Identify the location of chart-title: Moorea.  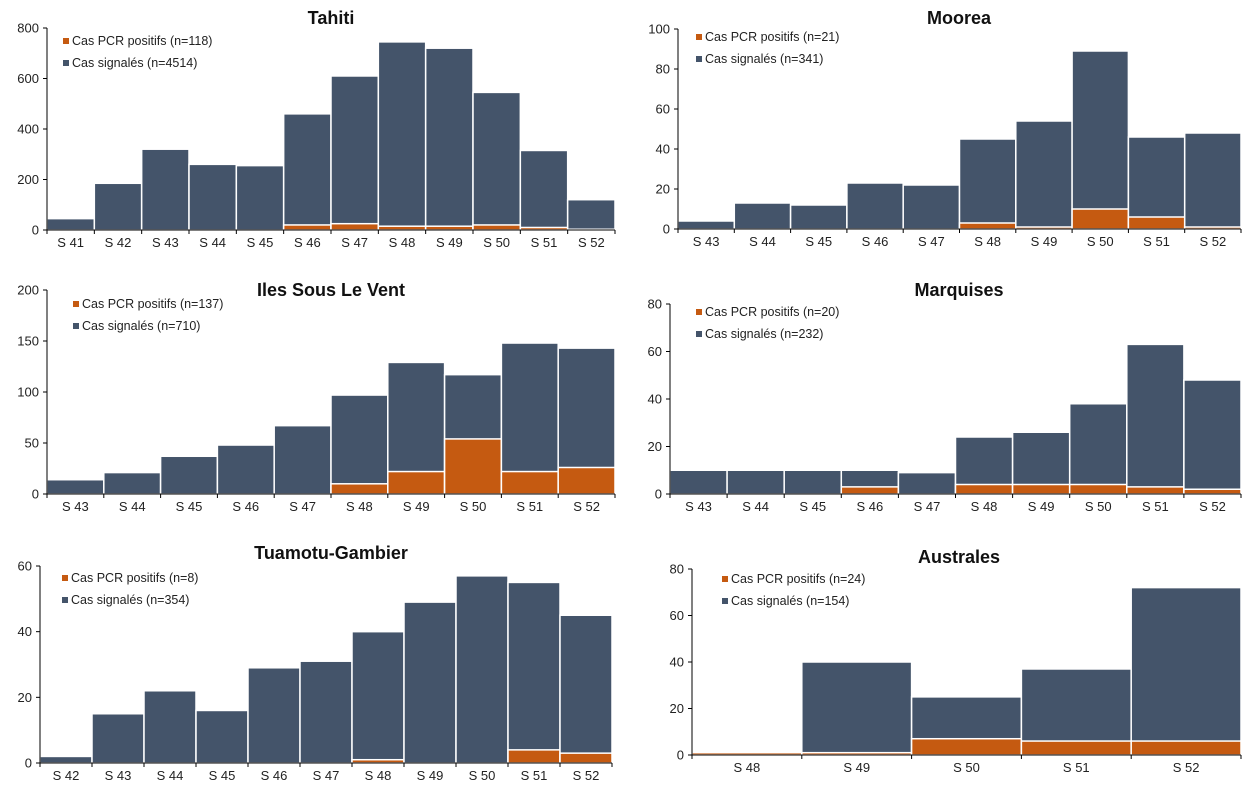
(959, 18).